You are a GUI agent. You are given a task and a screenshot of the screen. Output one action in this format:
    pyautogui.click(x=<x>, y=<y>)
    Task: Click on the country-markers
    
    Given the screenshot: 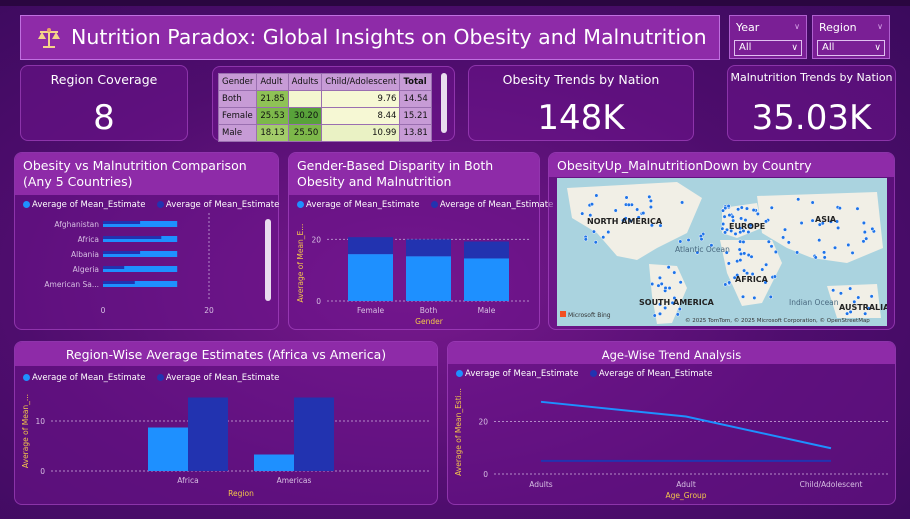 What is the action you would take?
    pyautogui.click(x=728, y=255)
    